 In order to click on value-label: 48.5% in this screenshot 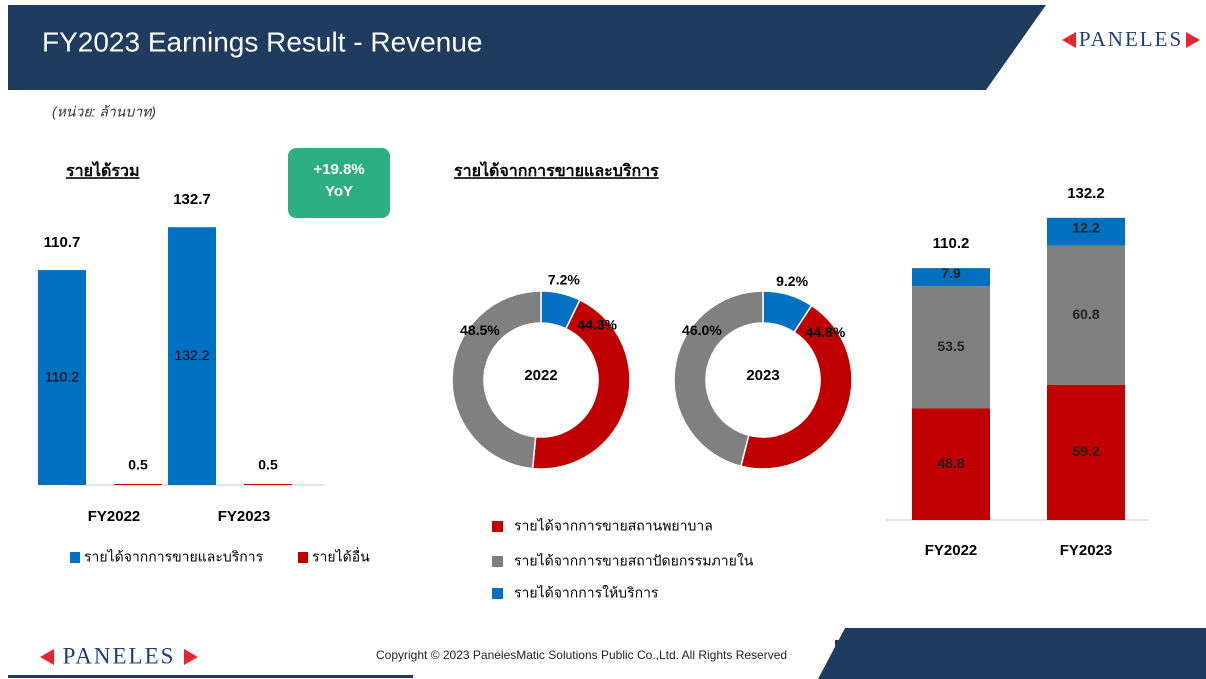, I will do `click(480, 330)`.